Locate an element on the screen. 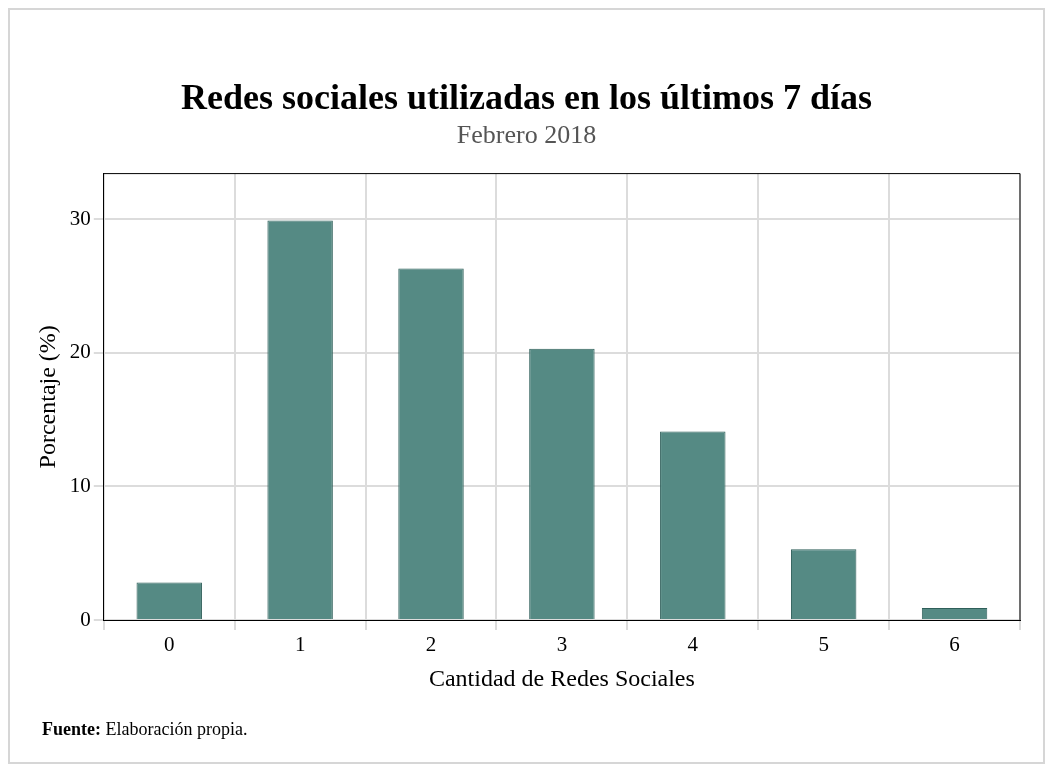  y-tick-label: 20 is located at coordinates (80, 351).